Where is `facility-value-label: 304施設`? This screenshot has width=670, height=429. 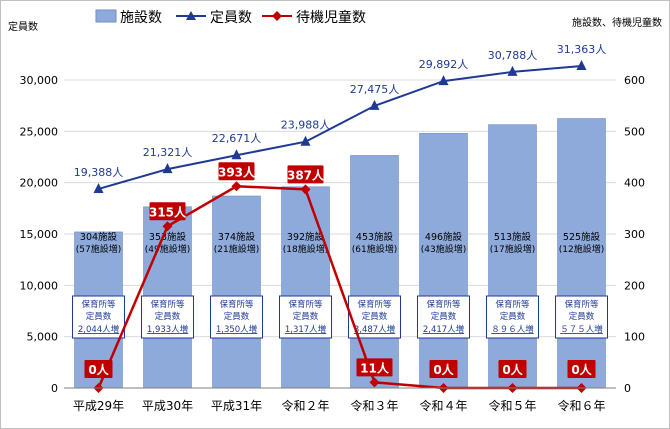 facility-value-label: 304施設 is located at coordinates (99, 237).